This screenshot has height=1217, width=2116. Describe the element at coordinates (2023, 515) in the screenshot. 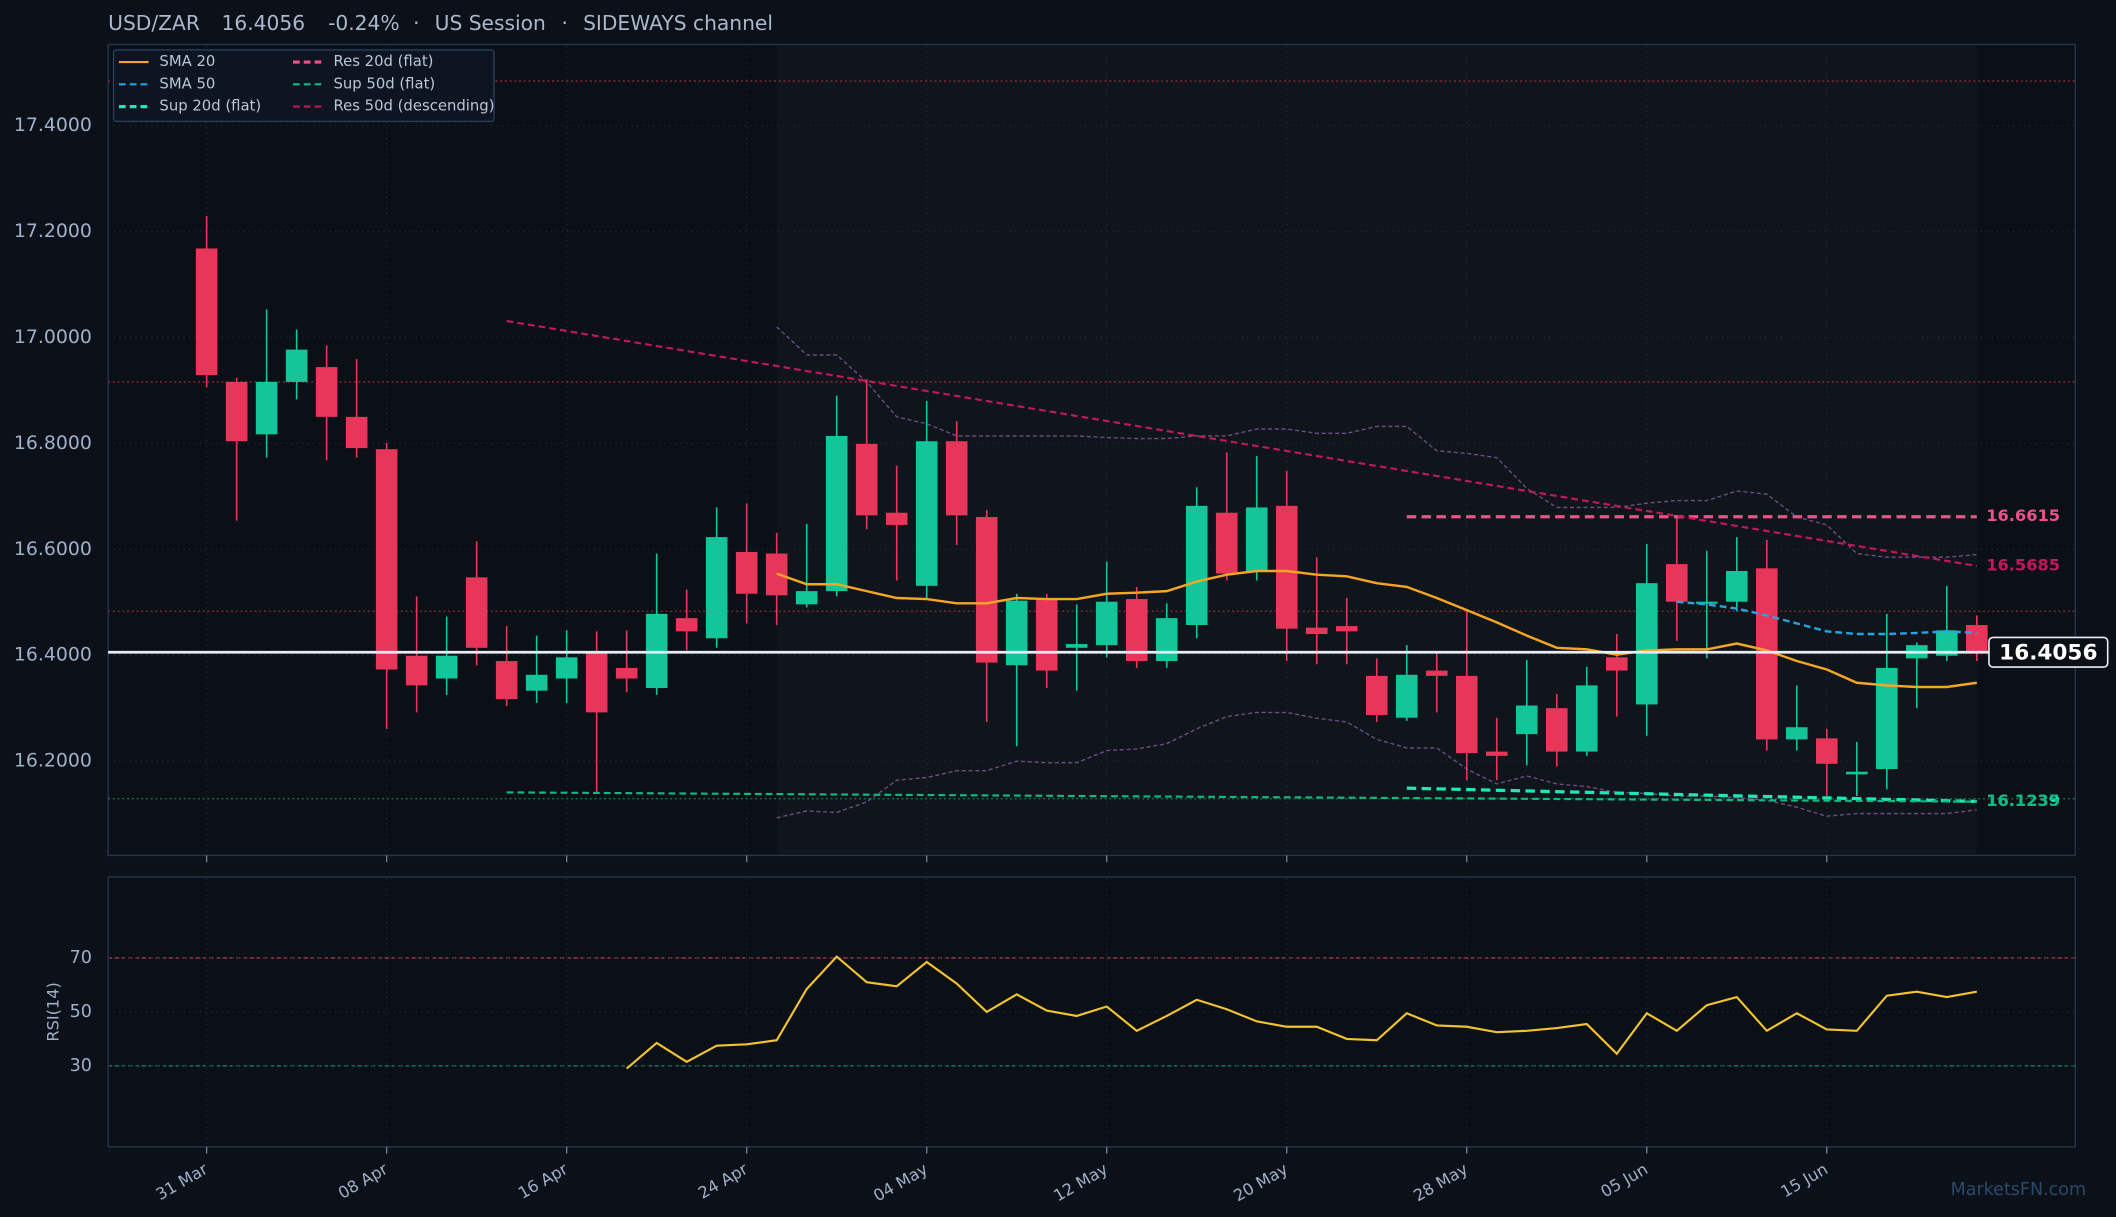

I see `trend-end-label: 16.6615` at that location.